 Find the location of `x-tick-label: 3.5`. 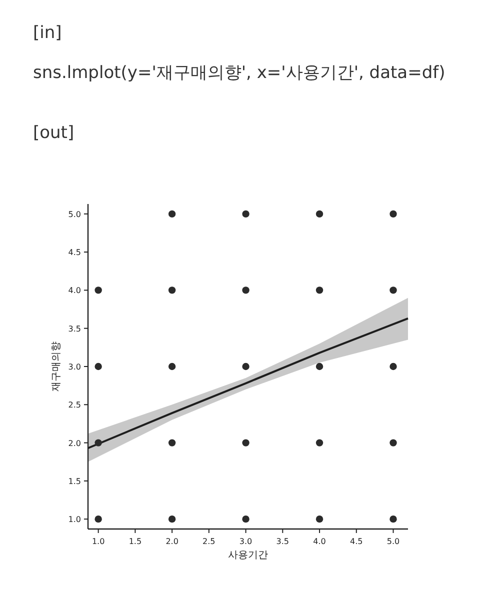

x-tick-label: 3.5 is located at coordinates (283, 541).